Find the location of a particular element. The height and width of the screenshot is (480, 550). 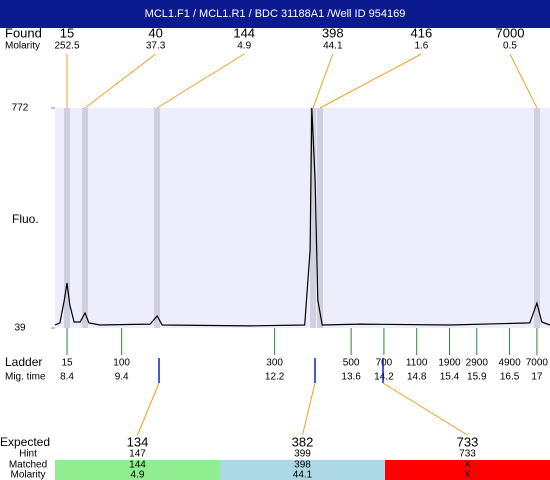

found-label: Found is located at coordinates (23, 32).